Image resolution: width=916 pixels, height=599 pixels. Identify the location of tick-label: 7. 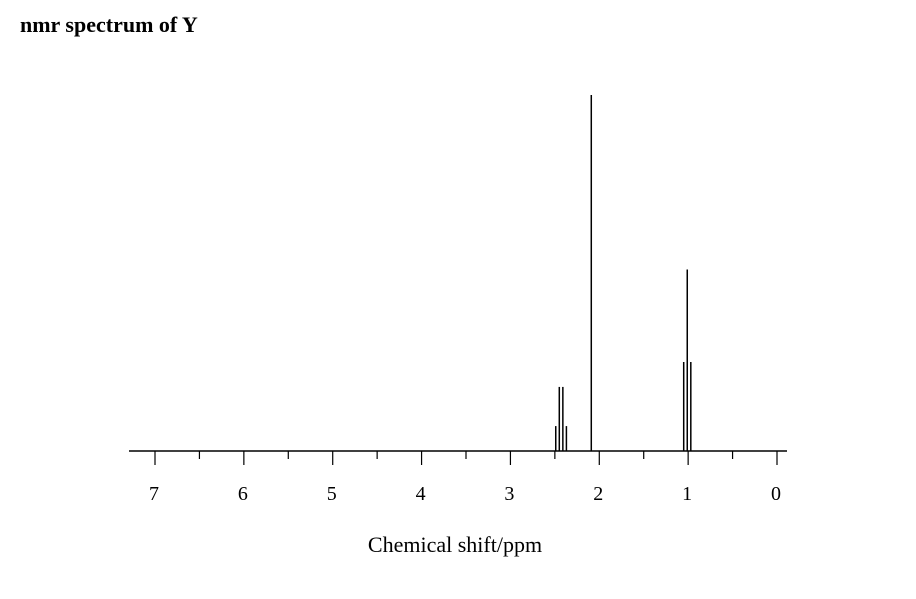
(154, 494).